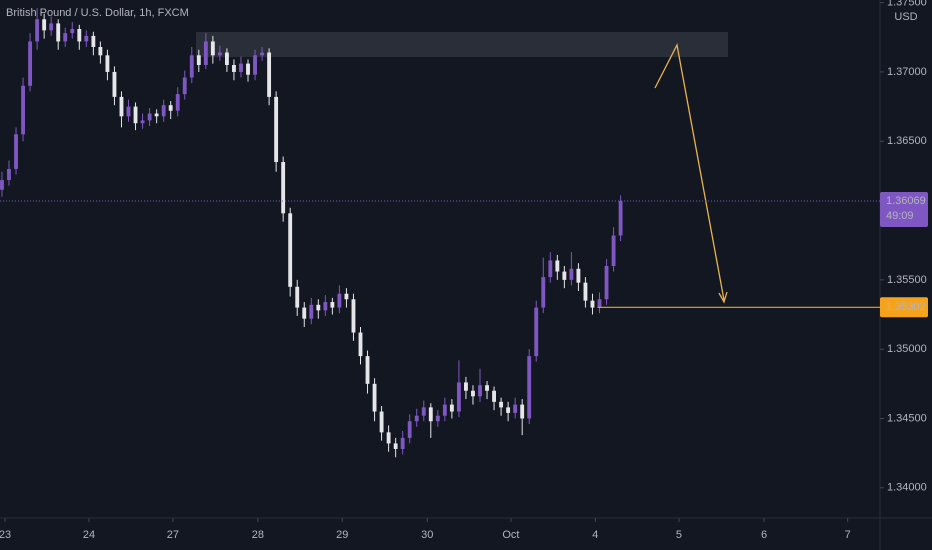 The image size is (932, 550). I want to click on x-tick-label: 5, so click(679, 535).